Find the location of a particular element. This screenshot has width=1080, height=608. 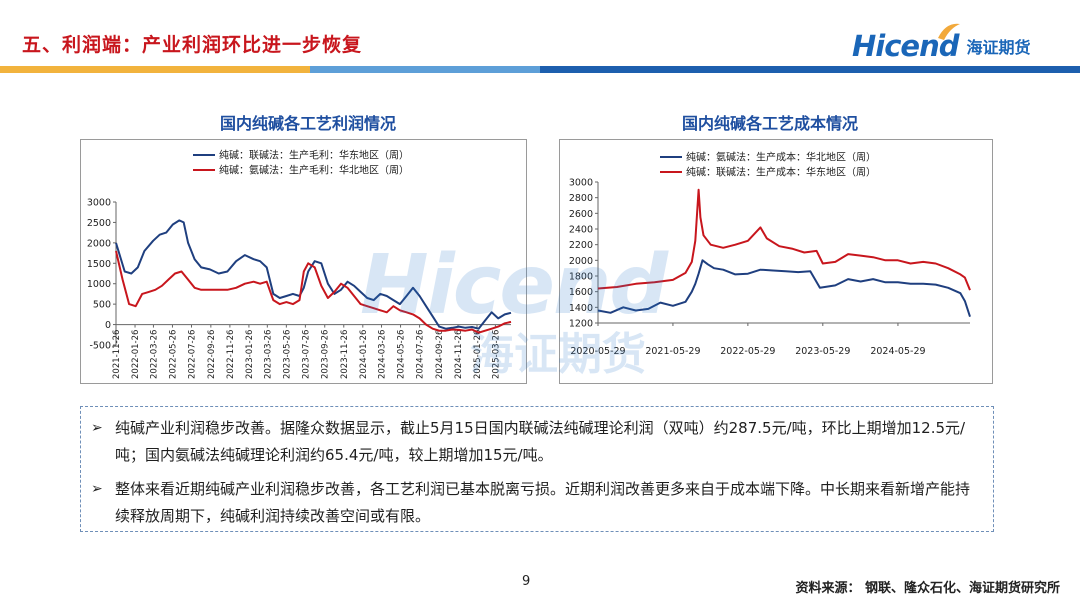

y-tick-label: 1000 is located at coordinates (99, 284).